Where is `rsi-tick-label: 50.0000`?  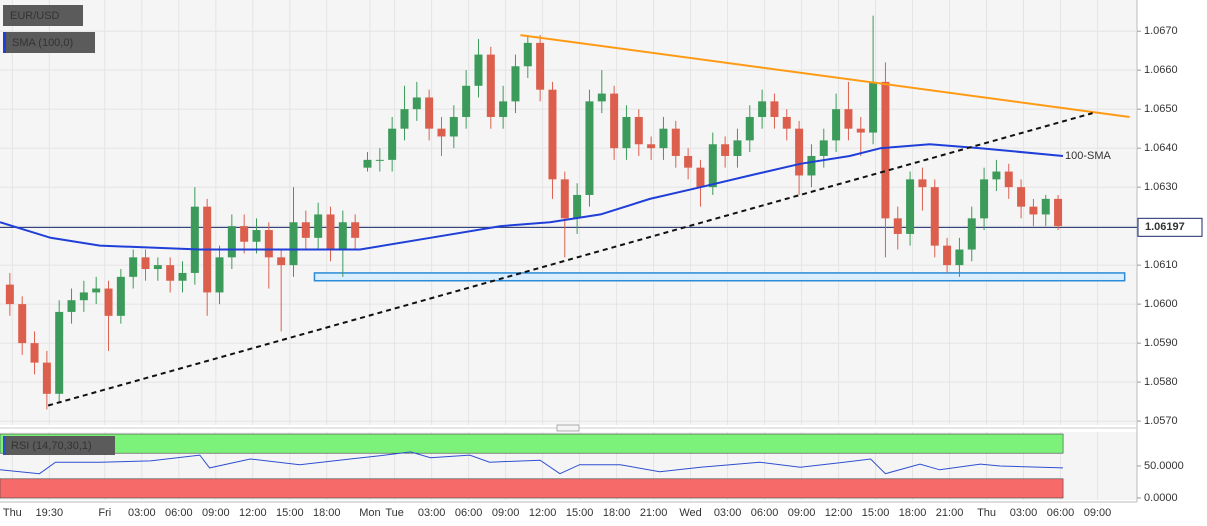
rsi-tick-label: 50.0000 is located at coordinates (1164, 466).